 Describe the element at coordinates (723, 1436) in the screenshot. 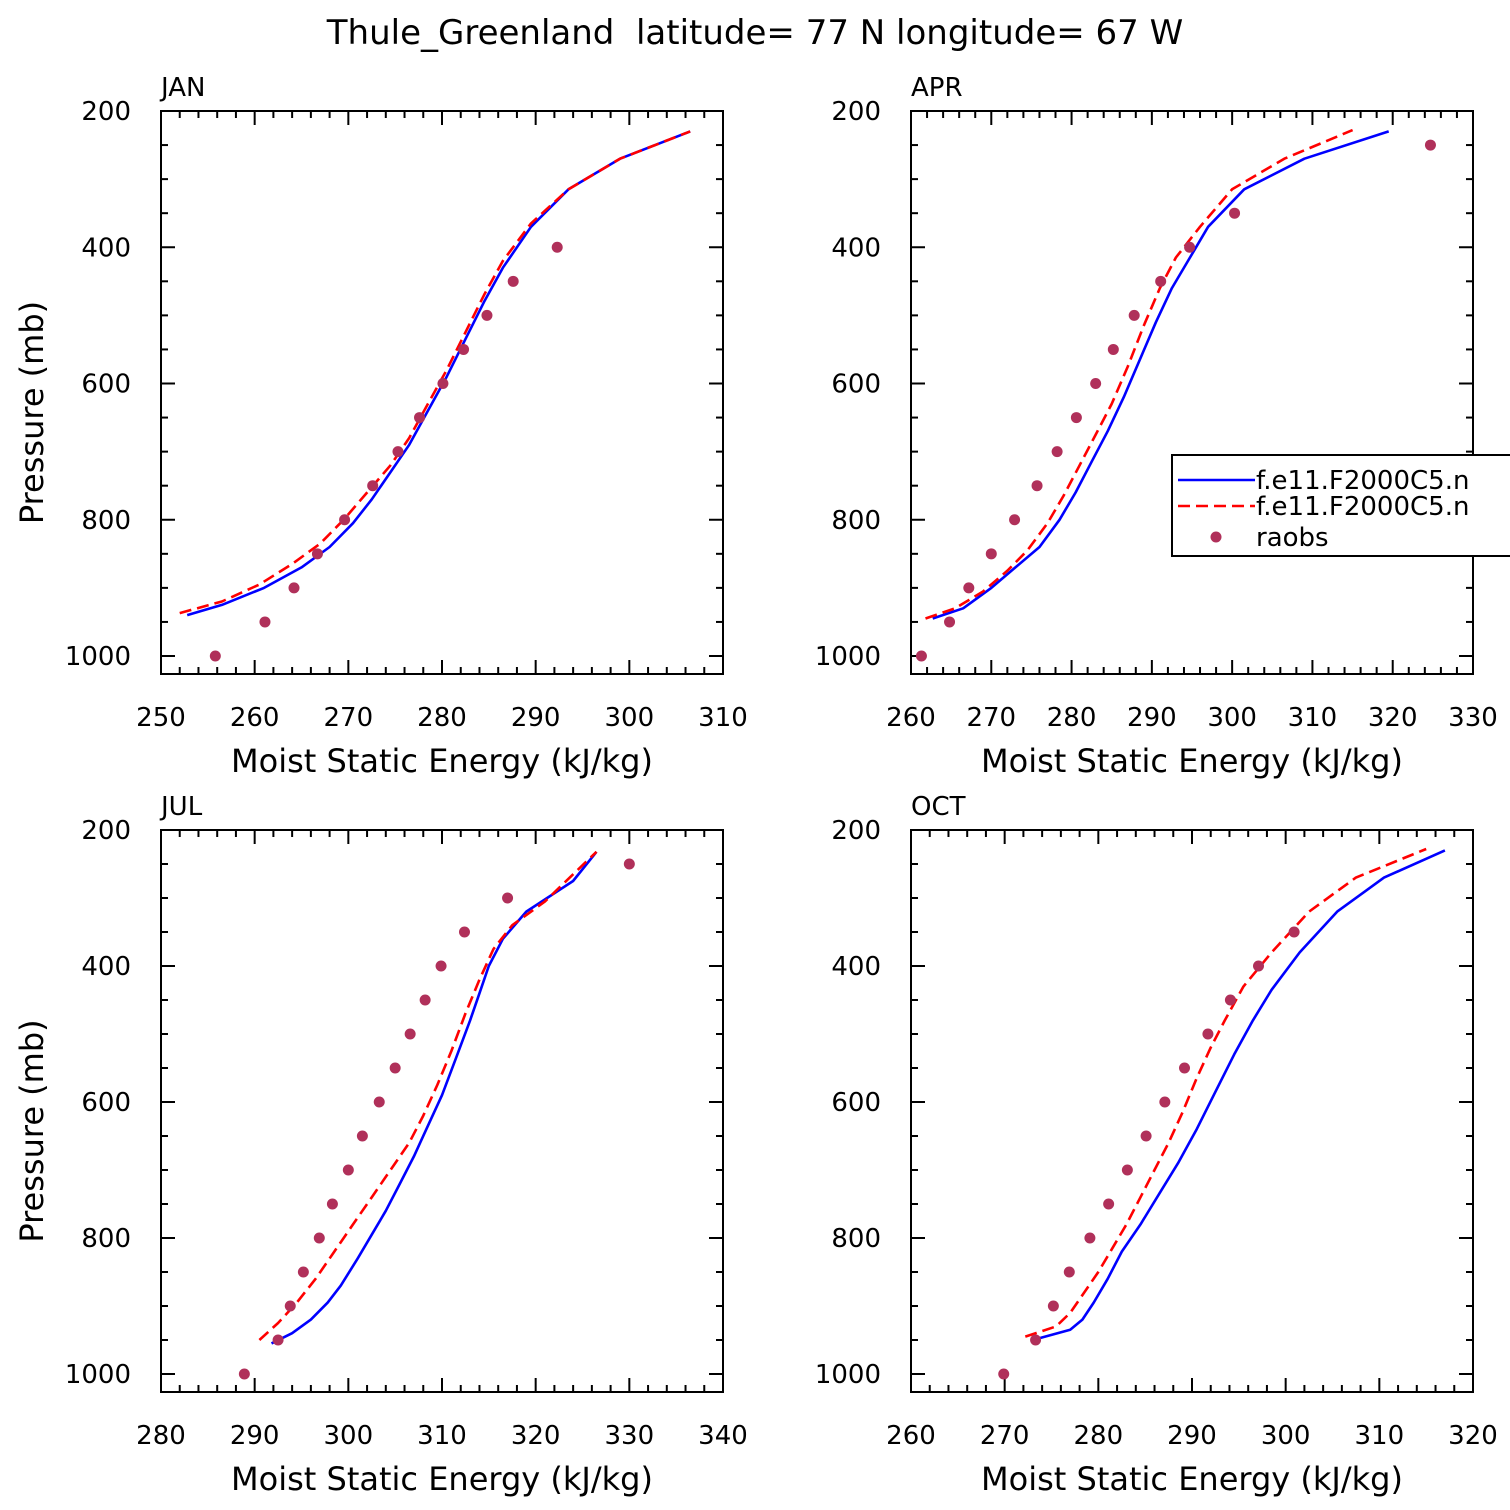

I see `x-tick-label: 340` at that location.